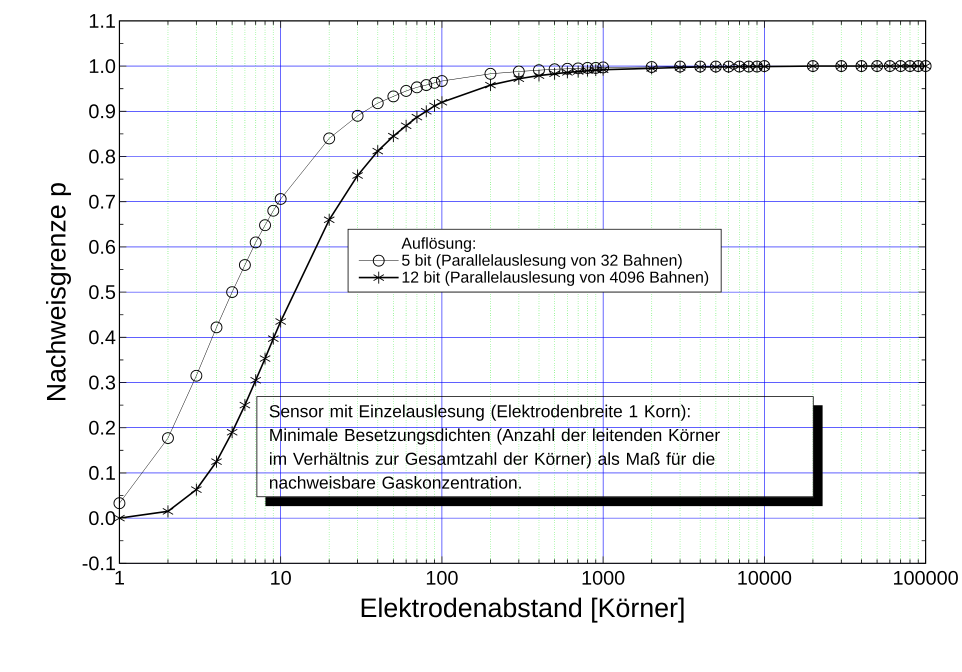 This screenshot has height=672, width=962. I want to click on x-tick-label: 100000, so click(926, 577).